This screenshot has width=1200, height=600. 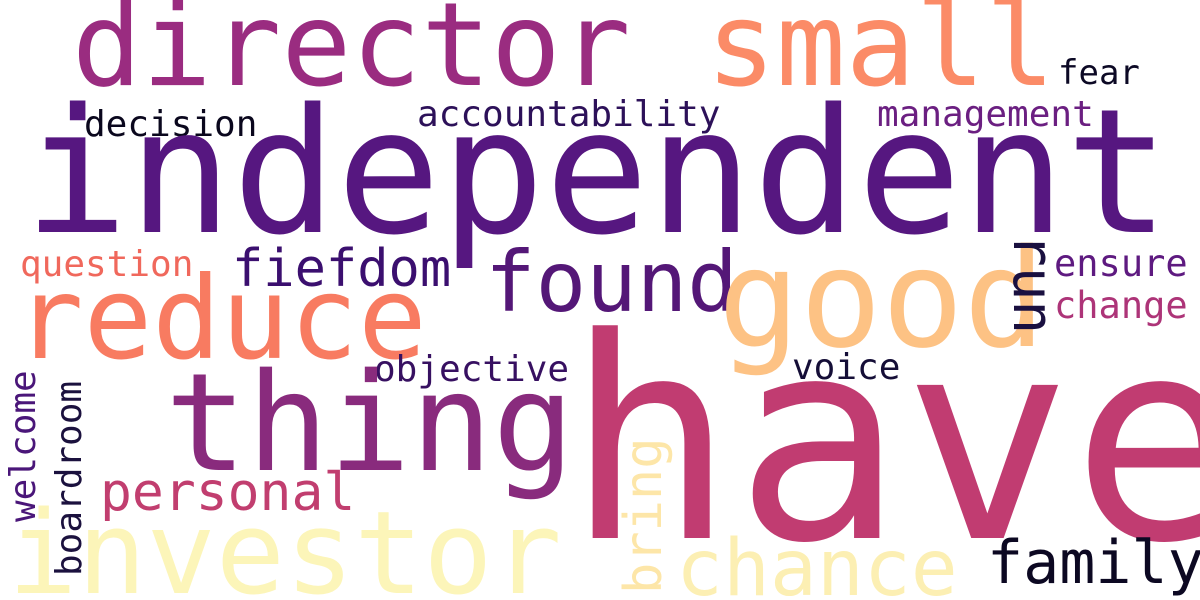 What do you see at coordinates (221, 318) in the screenshot?
I see `word-reduce: reduce` at bounding box center [221, 318].